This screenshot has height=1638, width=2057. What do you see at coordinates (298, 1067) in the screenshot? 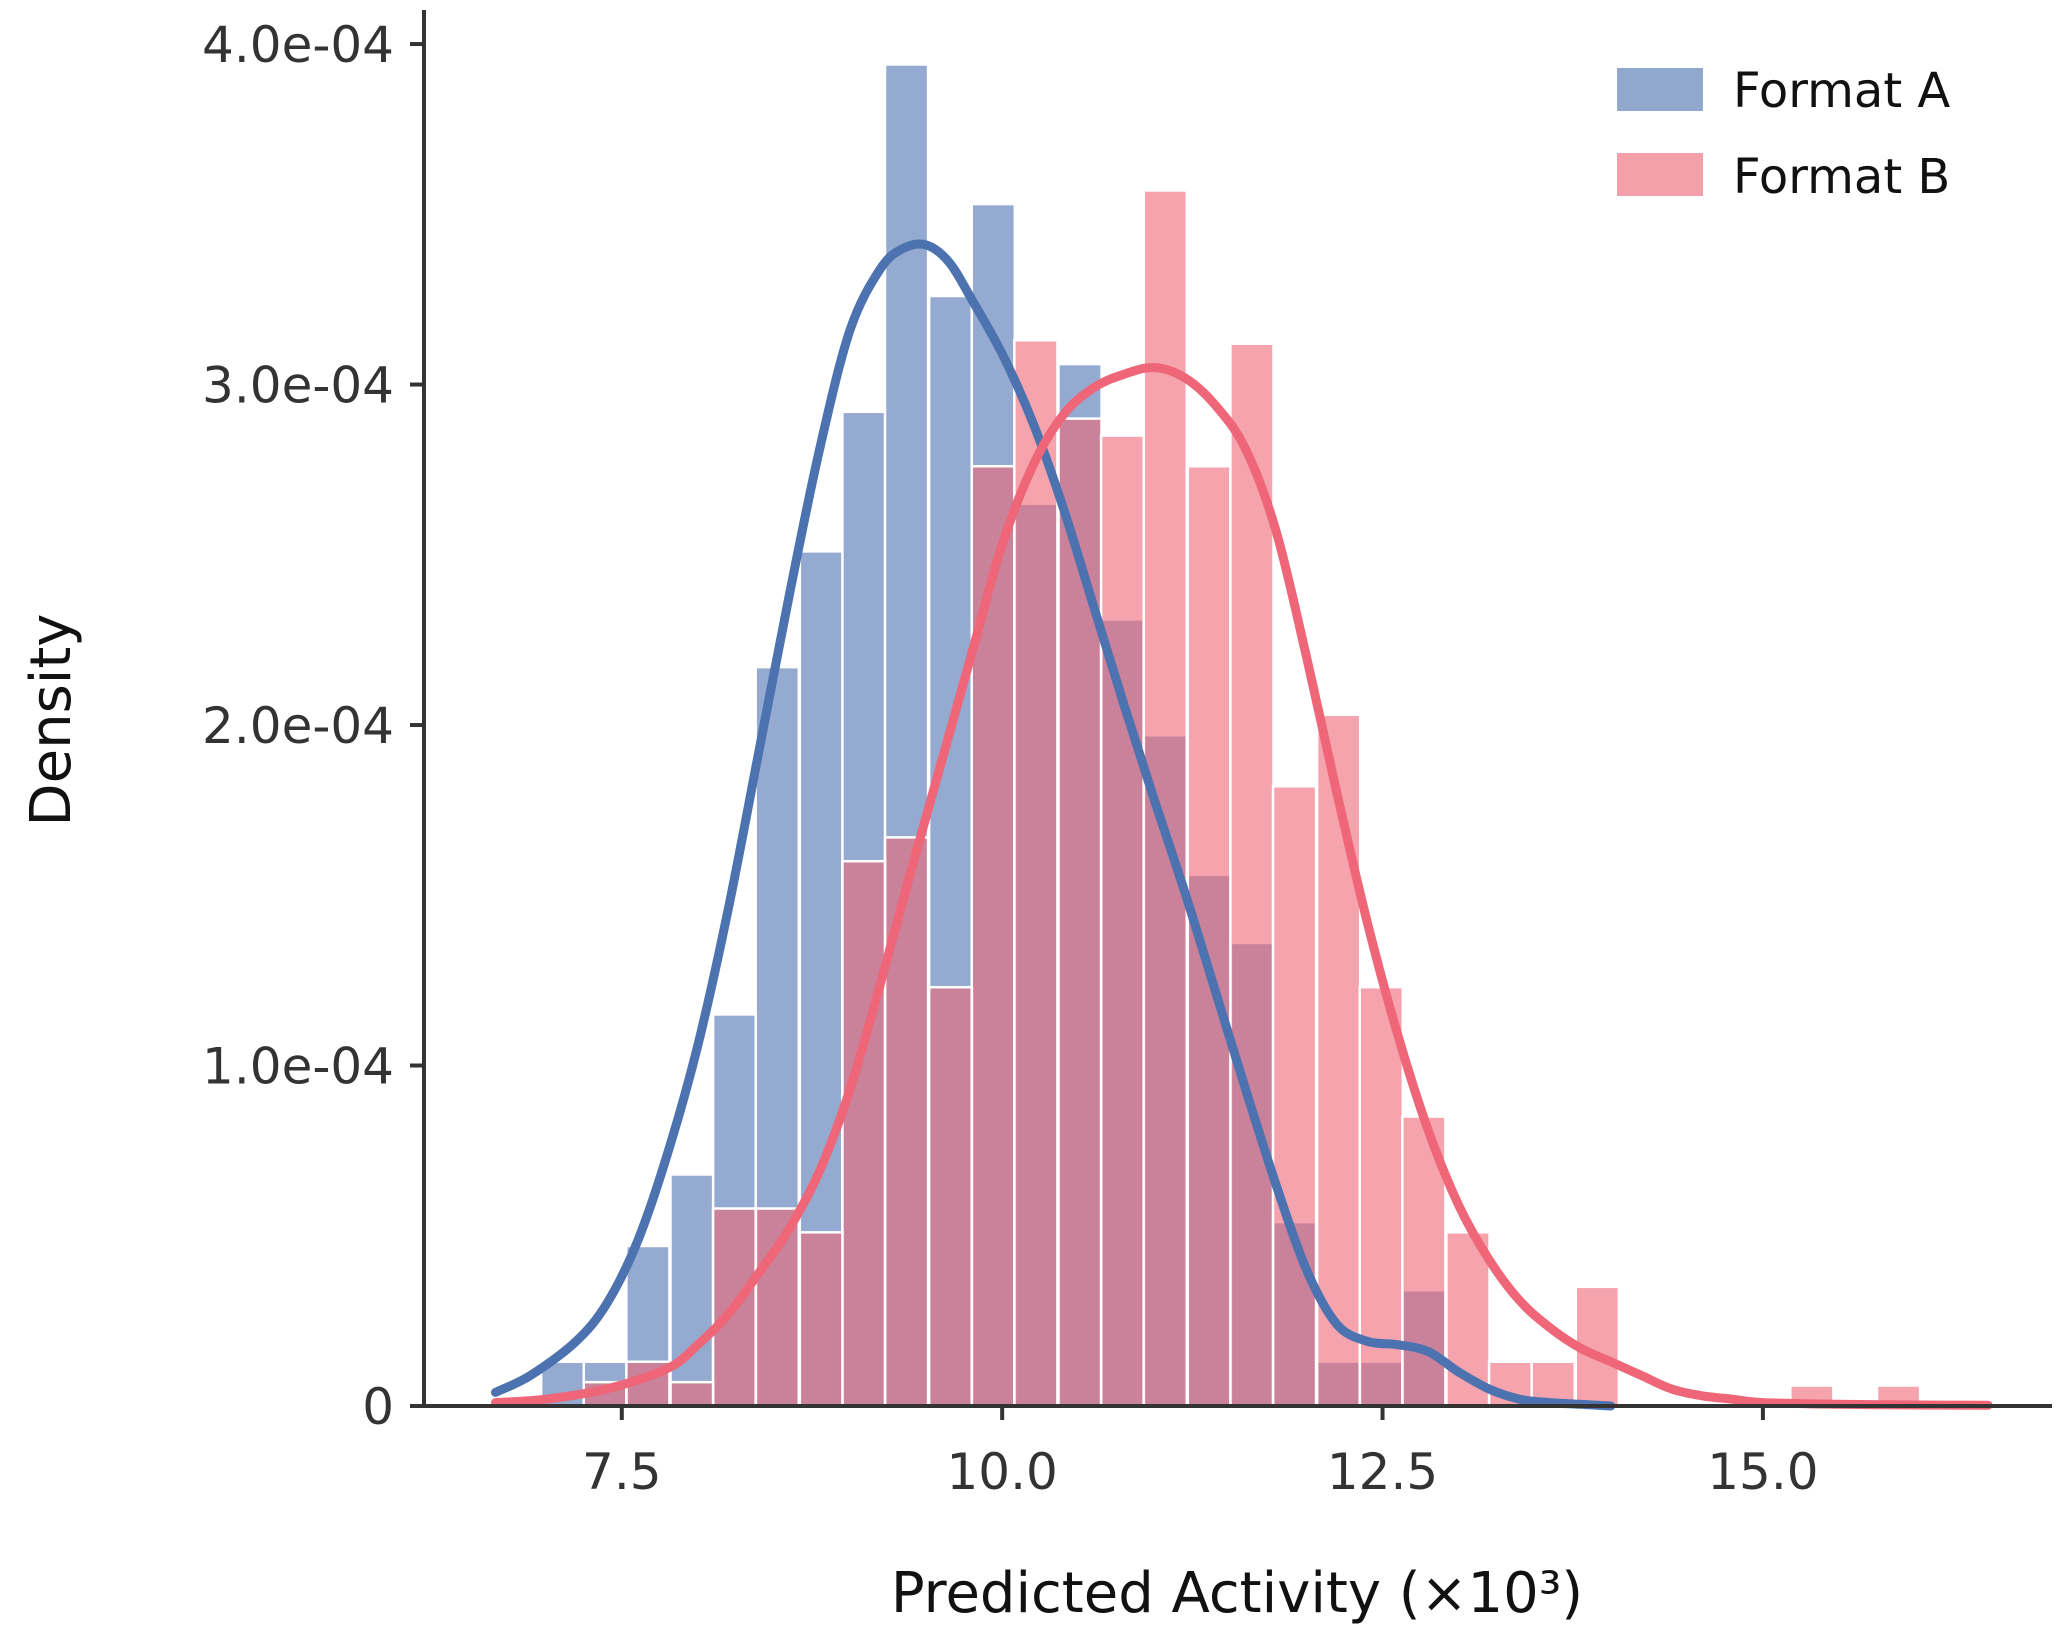
I see `y-tick-label: 1.0e-04` at bounding box center [298, 1067].